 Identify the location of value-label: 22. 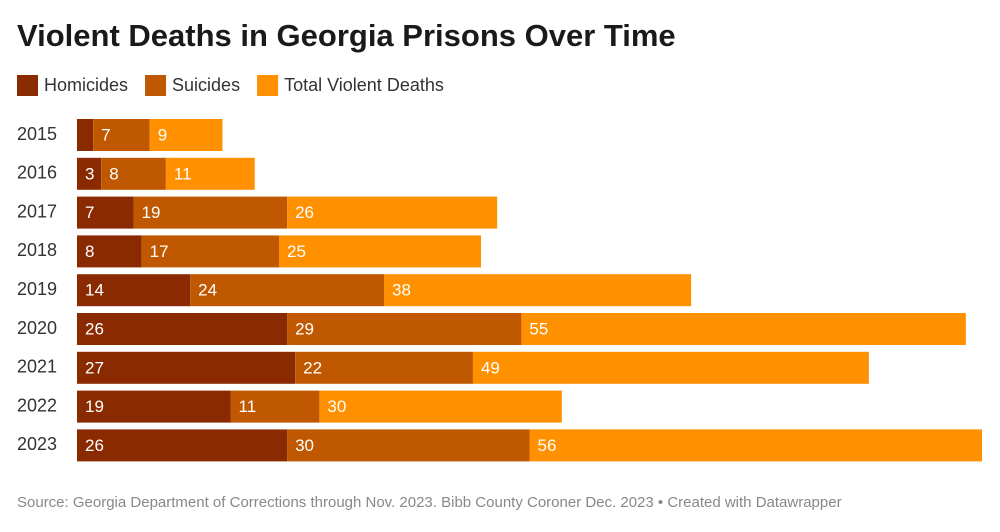
(312, 367).